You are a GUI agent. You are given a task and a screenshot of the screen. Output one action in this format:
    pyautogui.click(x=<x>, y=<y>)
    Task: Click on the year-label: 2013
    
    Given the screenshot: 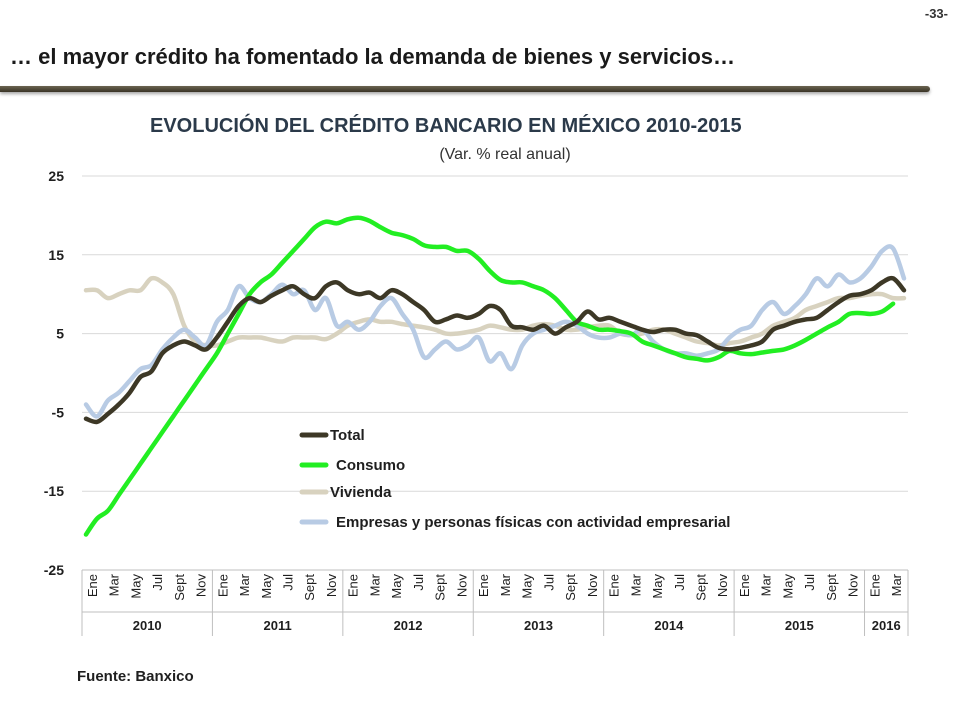 What is the action you would take?
    pyautogui.click(x=538, y=625)
    